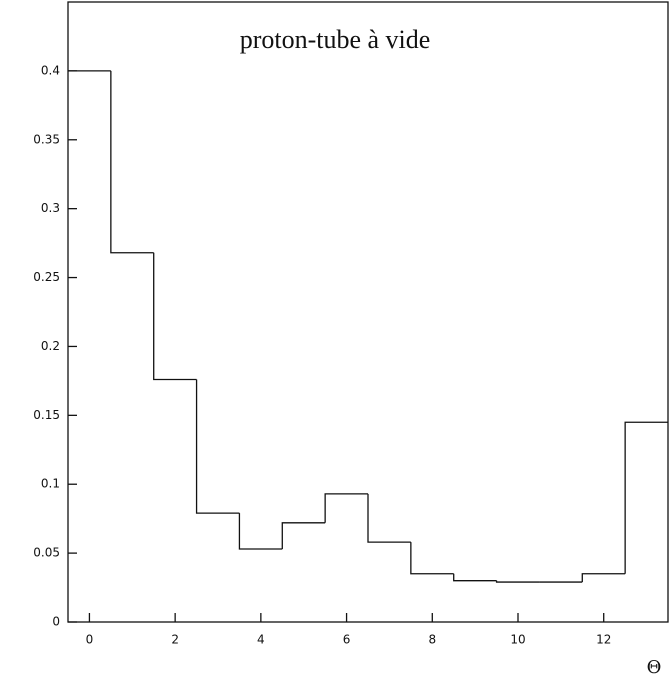  Describe the element at coordinates (46, 553) in the screenshot. I see `y-tick-label: 0.05` at that location.